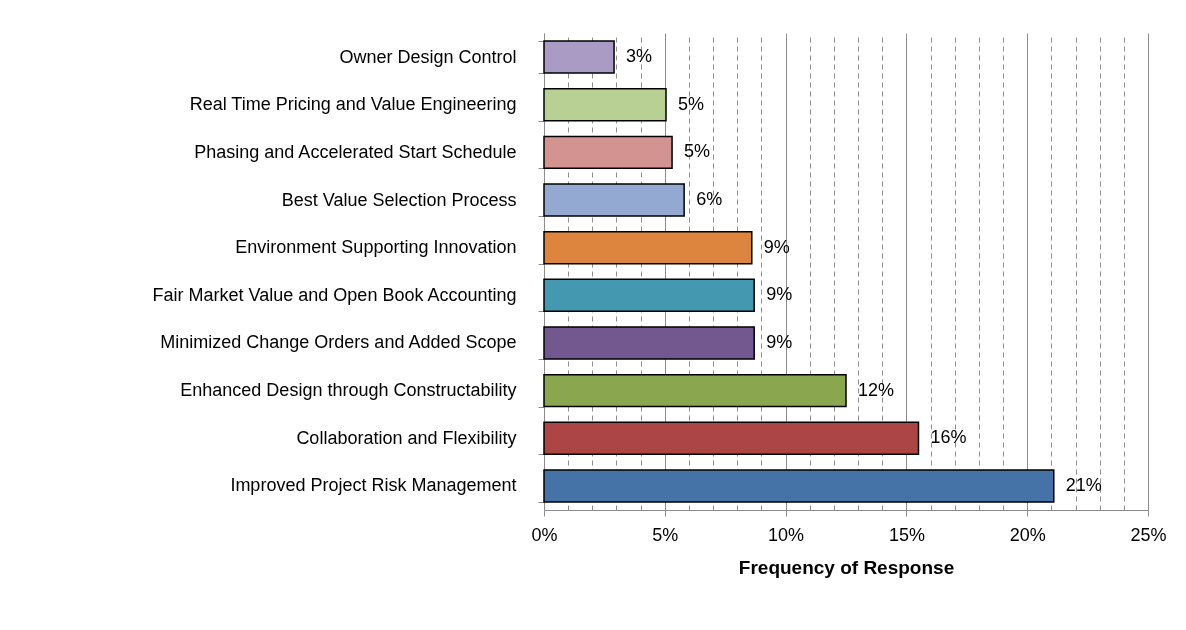 The width and height of the screenshot is (1186, 630). What do you see at coordinates (639, 56) in the screenshot?
I see `data-label: 3%` at bounding box center [639, 56].